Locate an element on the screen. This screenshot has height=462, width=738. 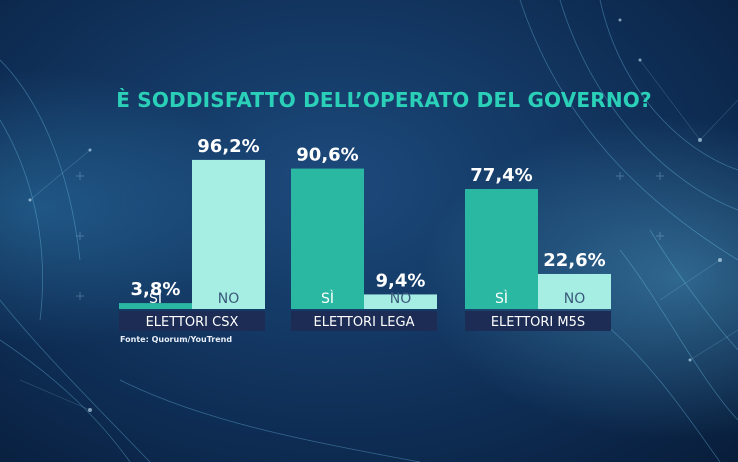
bar-value-label: 3,8% is located at coordinates (156, 289).